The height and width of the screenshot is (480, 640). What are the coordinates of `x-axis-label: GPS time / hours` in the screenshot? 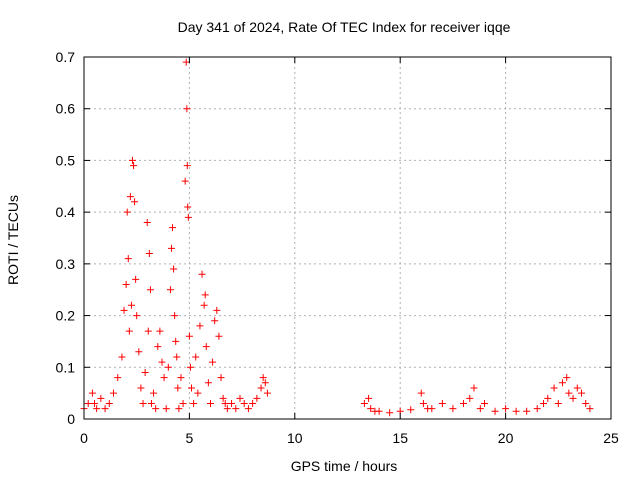 It's located at (344, 466).